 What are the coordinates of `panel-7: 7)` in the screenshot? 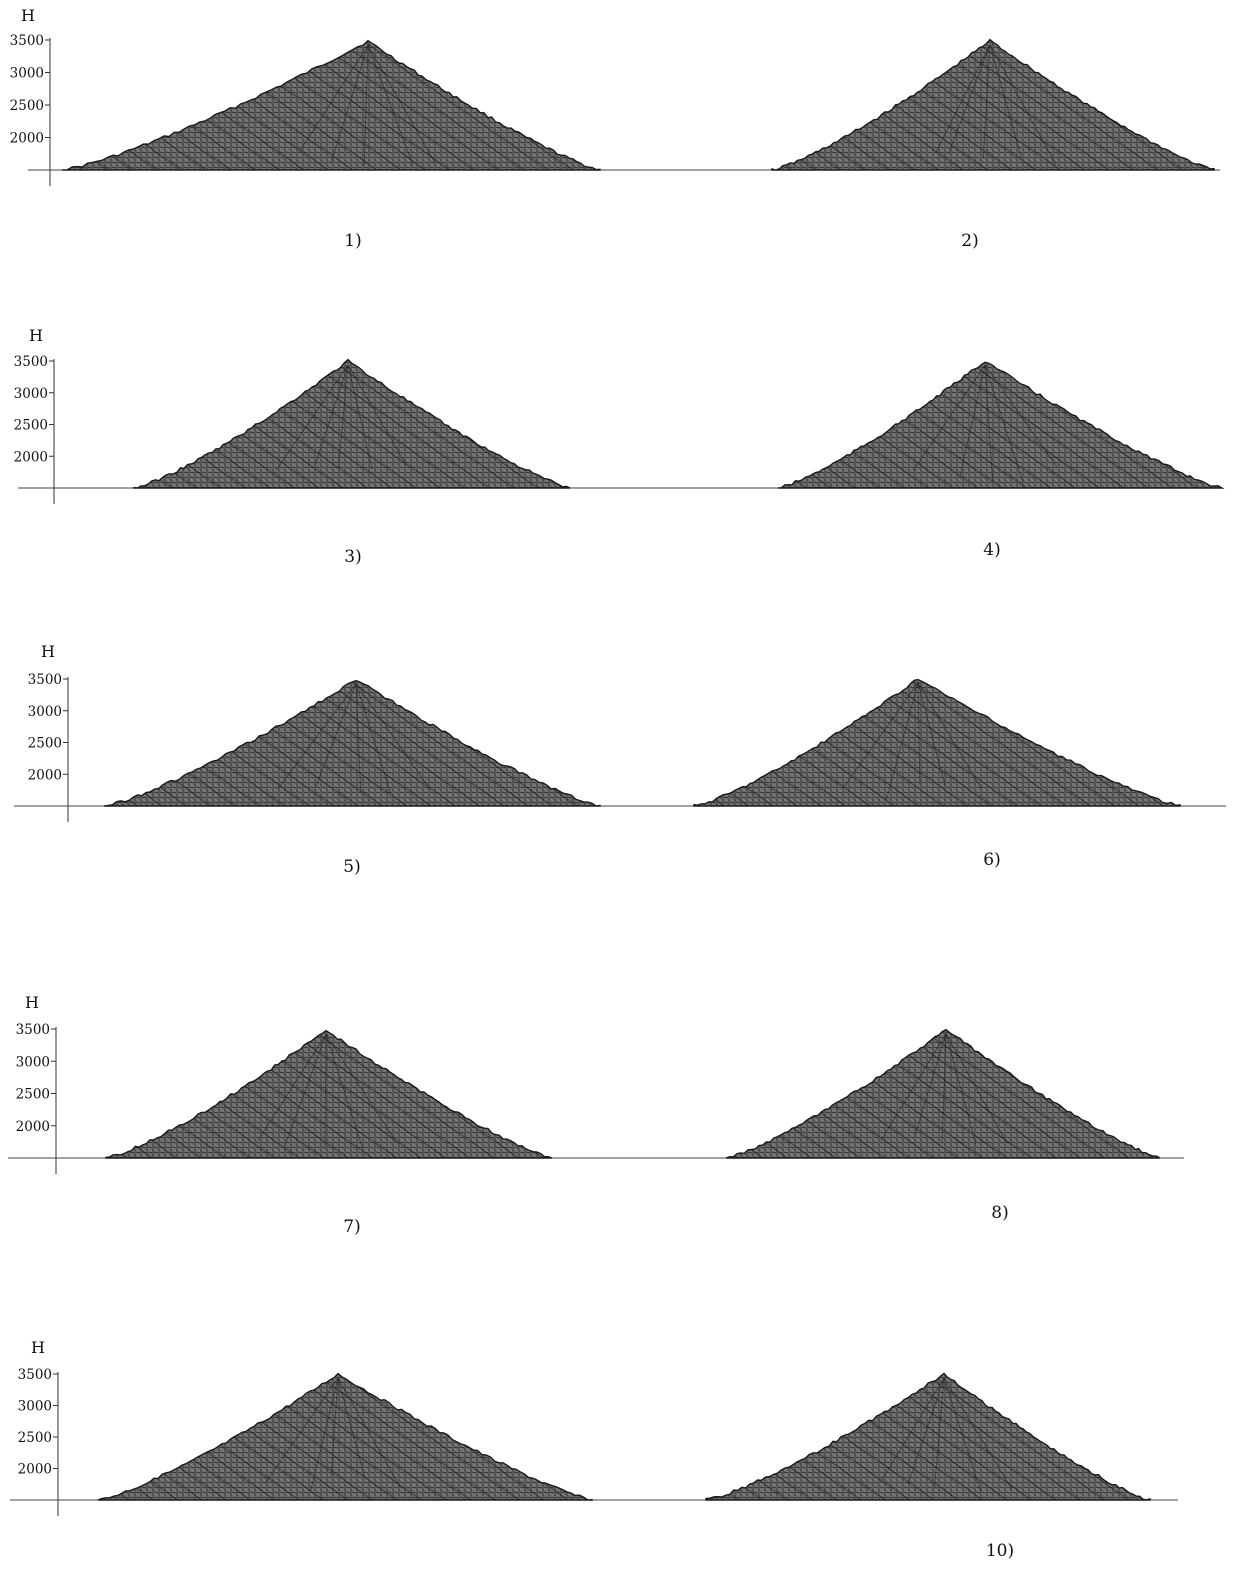 It's located at (329, 1133).